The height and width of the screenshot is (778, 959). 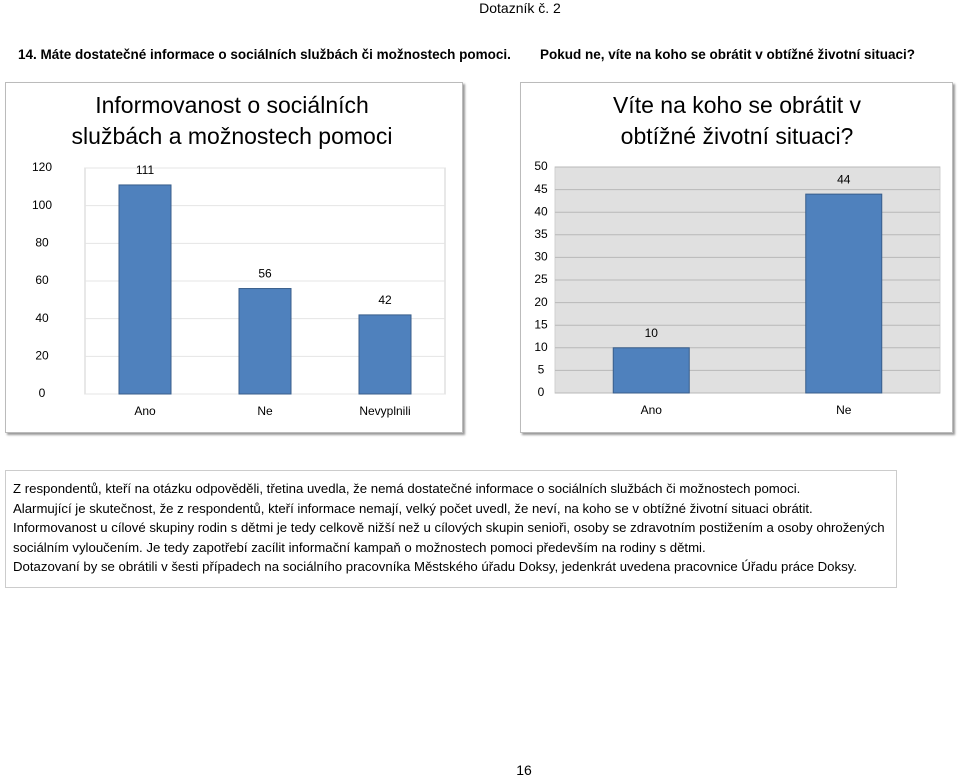 What do you see at coordinates (541, 347) in the screenshot?
I see `y-tick-label: 10` at bounding box center [541, 347].